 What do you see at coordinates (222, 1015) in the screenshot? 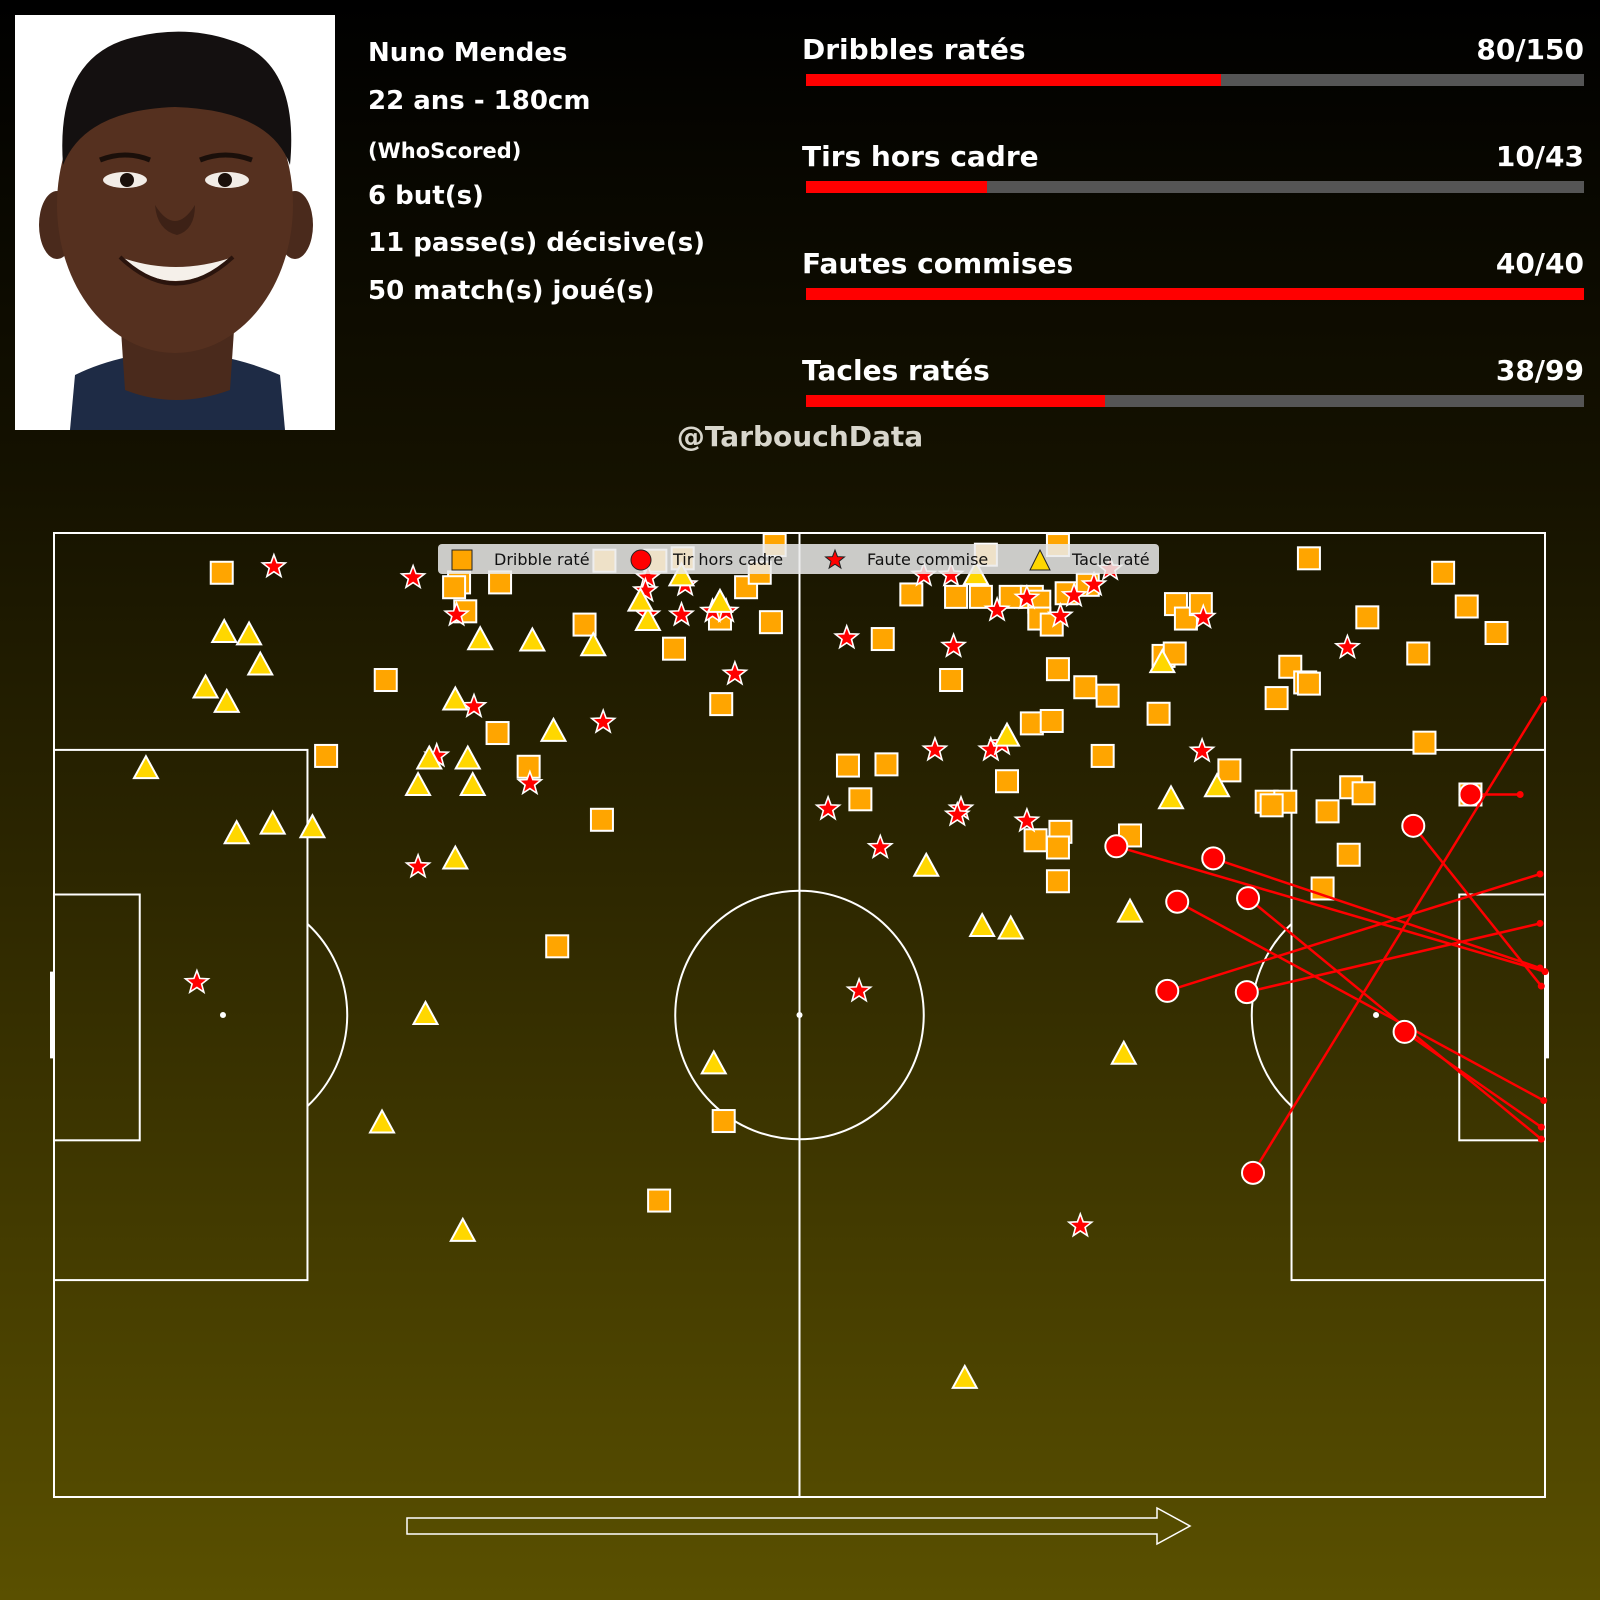
I see `left-penalty-spot` at bounding box center [222, 1015].